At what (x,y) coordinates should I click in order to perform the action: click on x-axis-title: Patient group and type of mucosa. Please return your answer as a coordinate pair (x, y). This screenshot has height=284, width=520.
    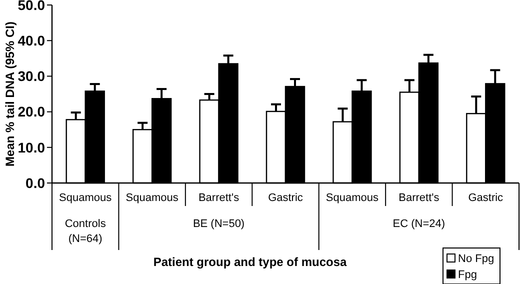
    Looking at the image, I should click on (250, 262).